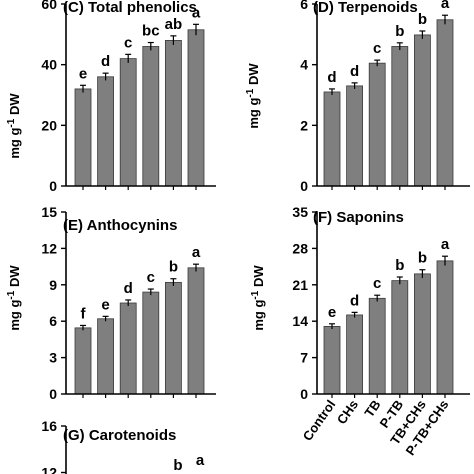 Image resolution: width=474 pixels, height=474 pixels. I want to click on x-category-label: CHs, so click(347, 412).